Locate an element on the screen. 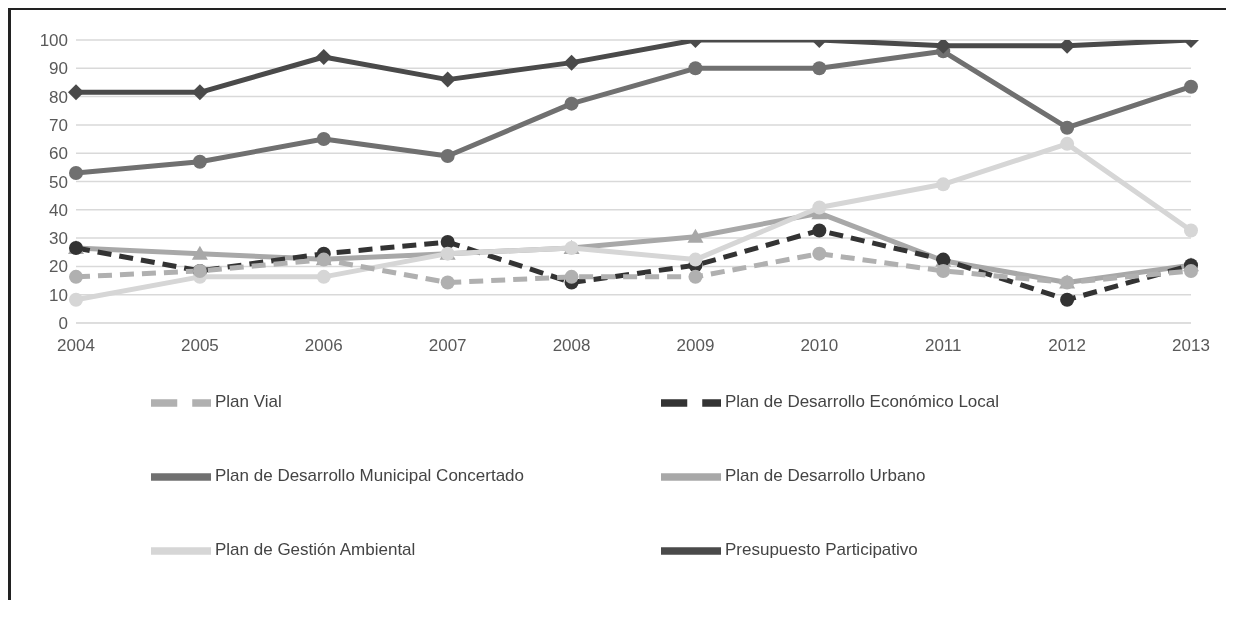 The width and height of the screenshot is (1239, 619). legend-label: Plan de Gestión Ambiental is located at coordinates (315, 550).